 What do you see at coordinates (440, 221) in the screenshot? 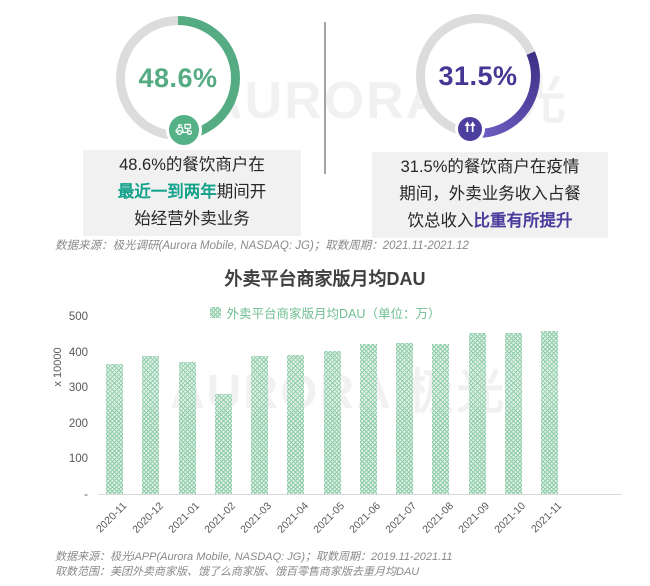
I see `plain-text: 饮总收入` at bounding box center [440, 221].